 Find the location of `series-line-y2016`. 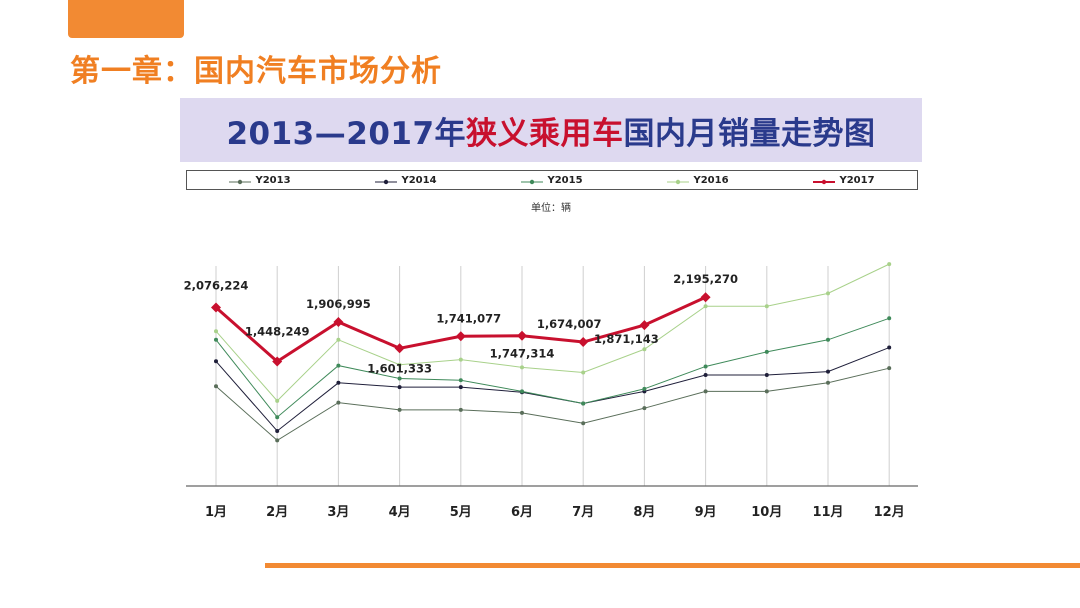

series-line-y2016 is located at coordinates (552, 332).